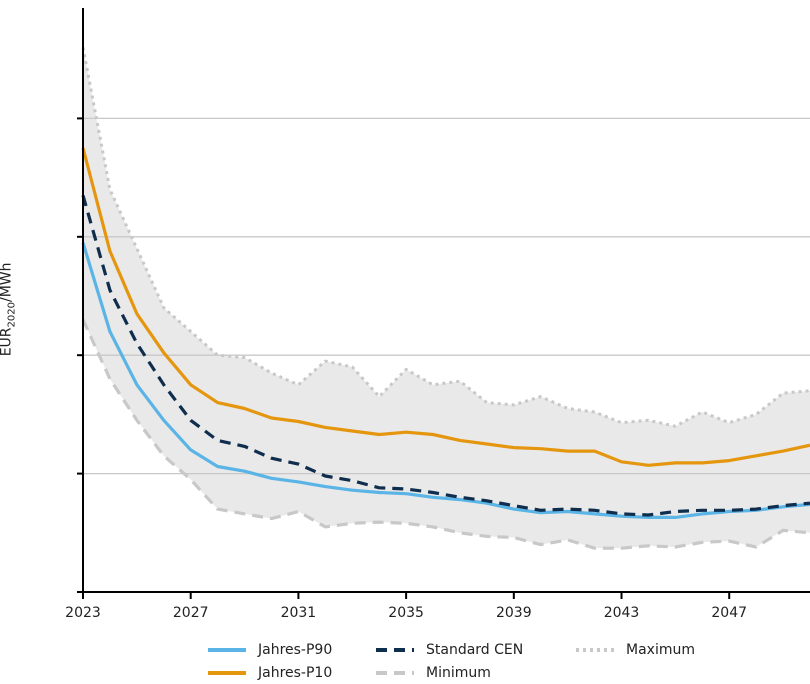 This screenshot has width=810, height=684. I want to click on legend-item-jahres-p90: Jahres-P90, so click(270, 650).